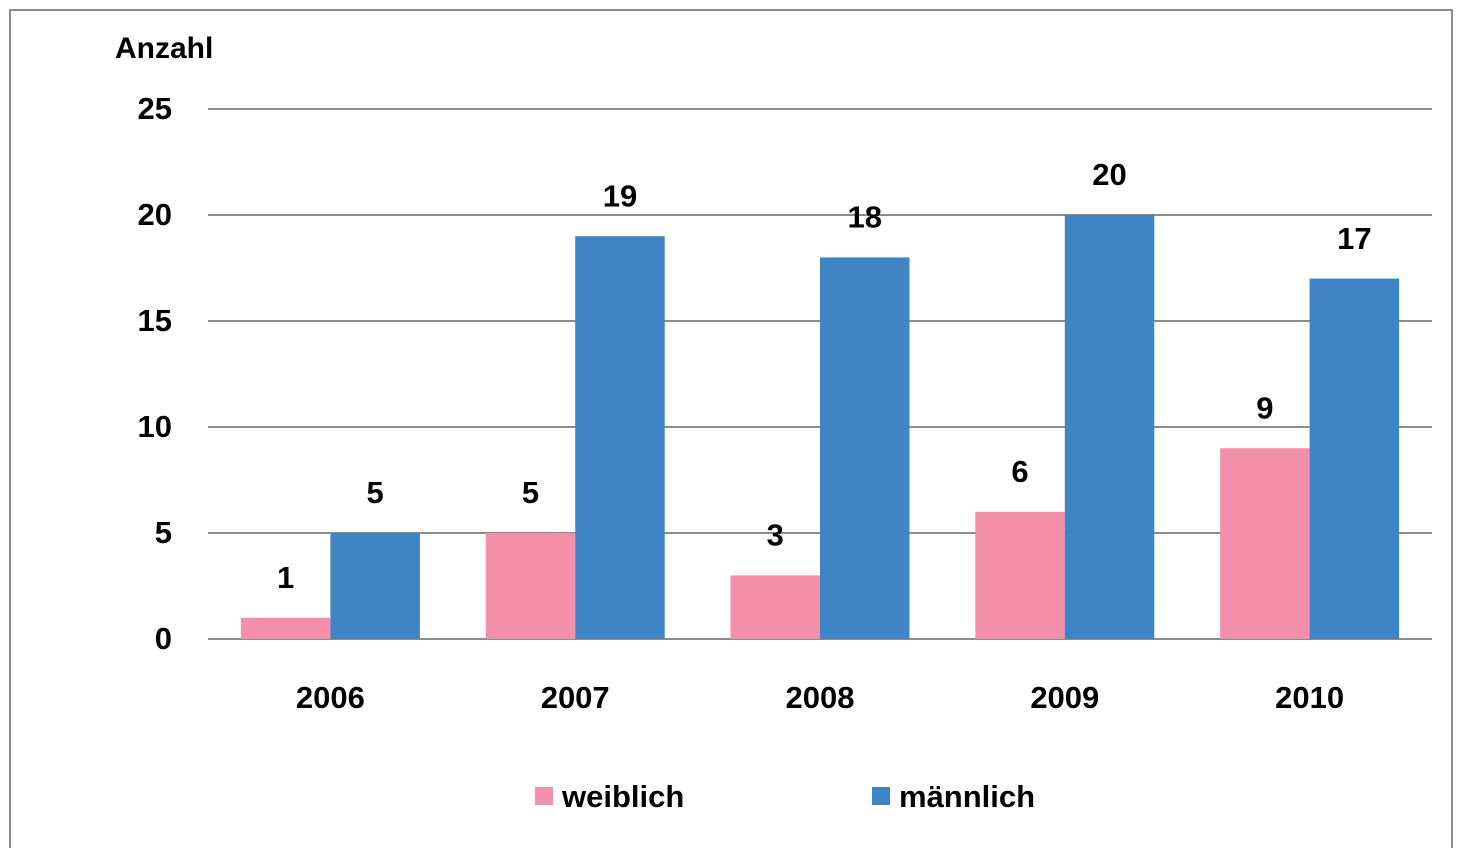 Image resolution: width=1462 pixels, height=848 pixels. What do you see at coordinates (1109, 174) in the screenshot?
I see `data-label: 20` at bounding box center [1109, 174].